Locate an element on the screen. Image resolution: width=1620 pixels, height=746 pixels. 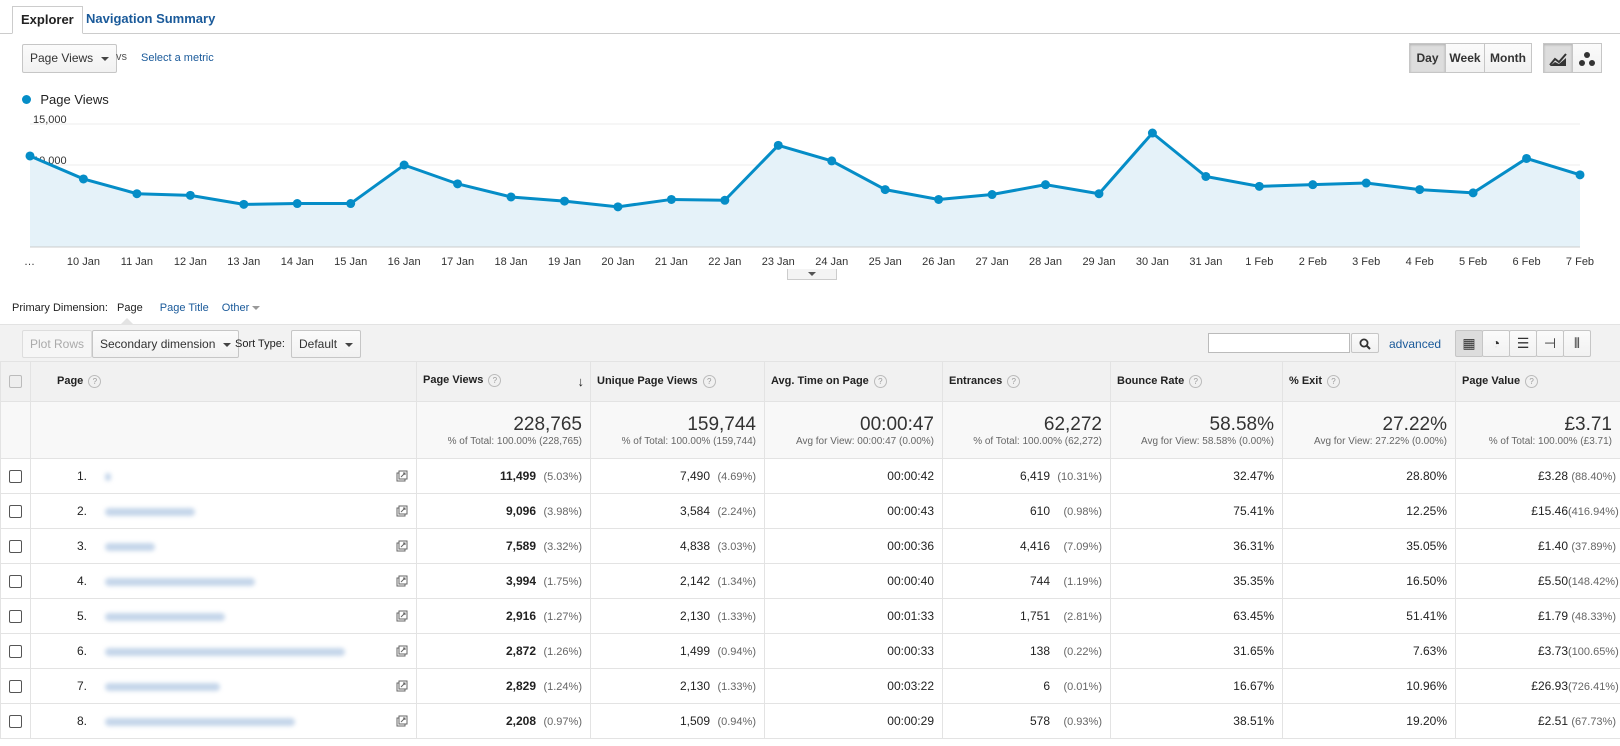
header-page-value: Page Value? is located at coordinates (1537, 381).